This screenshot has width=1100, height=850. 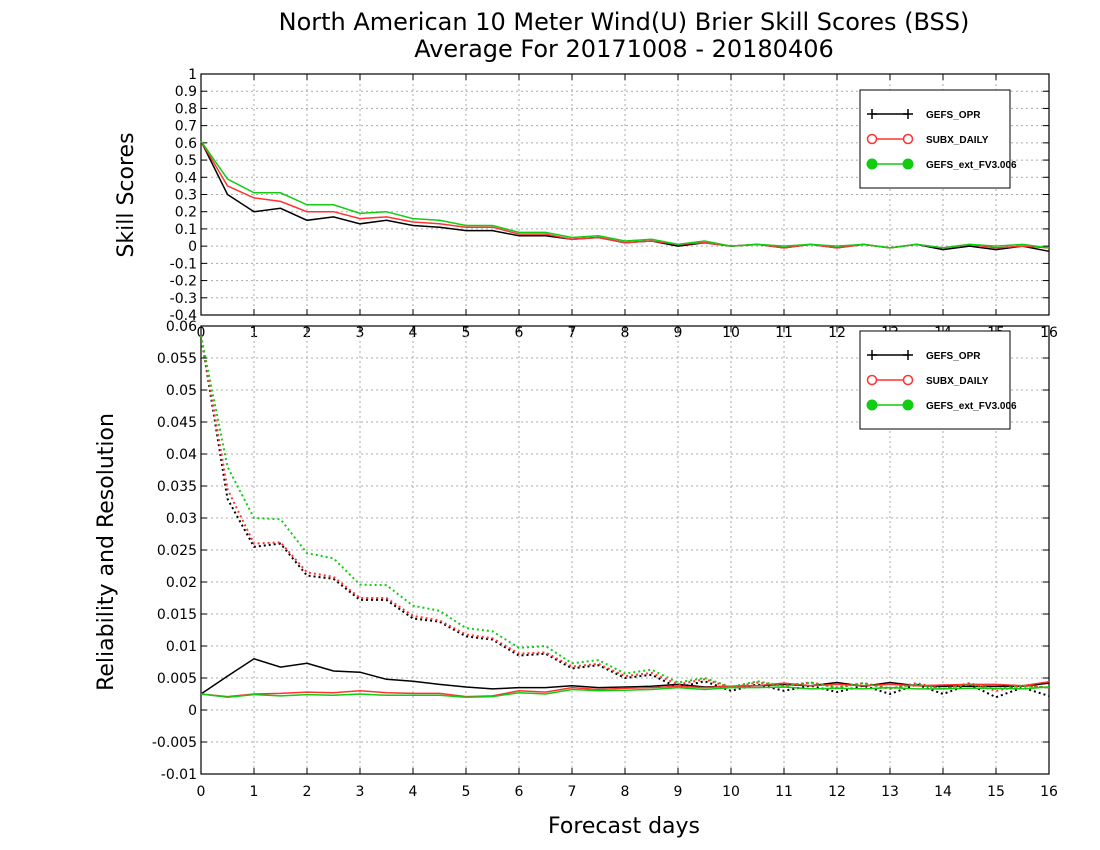 What do you see at coordinates (360, 792) in the screenshot?
I see `x-tick-label: 3` at bounding box center [360, 792].